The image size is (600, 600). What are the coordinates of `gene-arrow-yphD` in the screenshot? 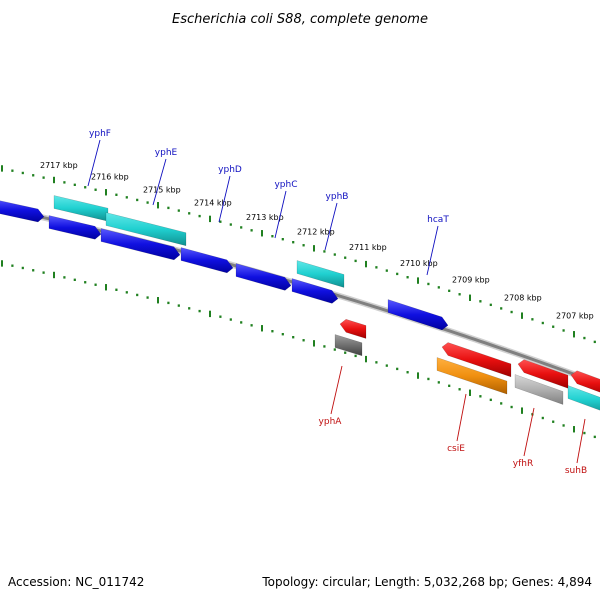 It's located at (207, 260).